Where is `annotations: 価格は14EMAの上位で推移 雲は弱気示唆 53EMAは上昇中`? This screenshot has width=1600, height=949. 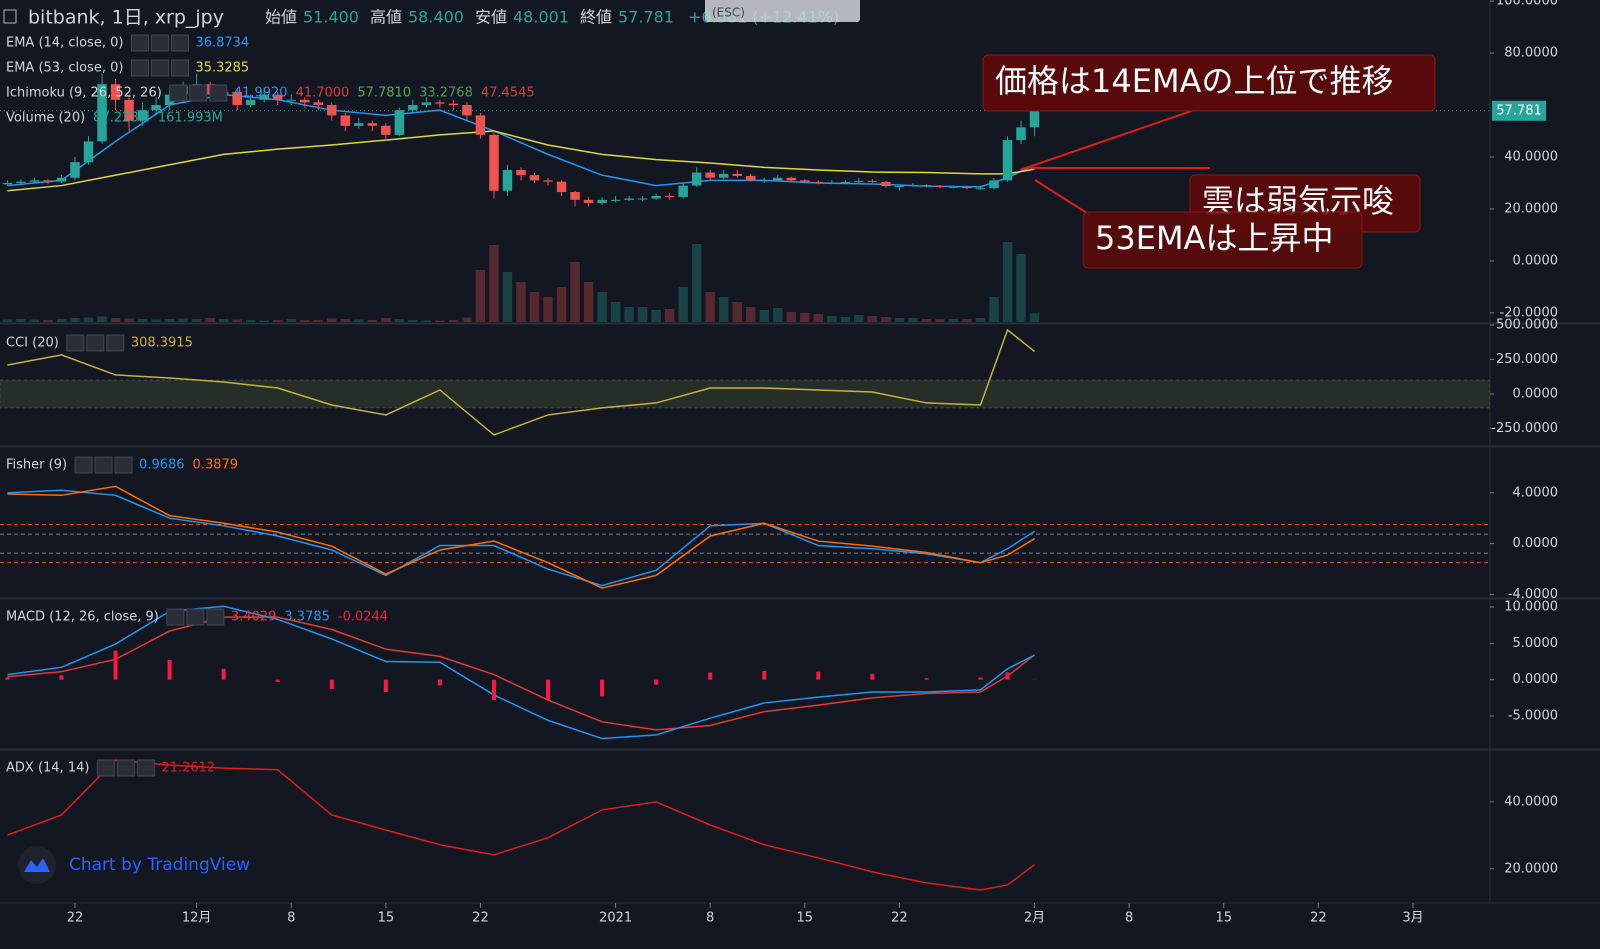 annotations: 価格は14EMAの上位で推移 雲は弱気示唆 53EMAは上昇中 is located at coordinates (1209, 161).